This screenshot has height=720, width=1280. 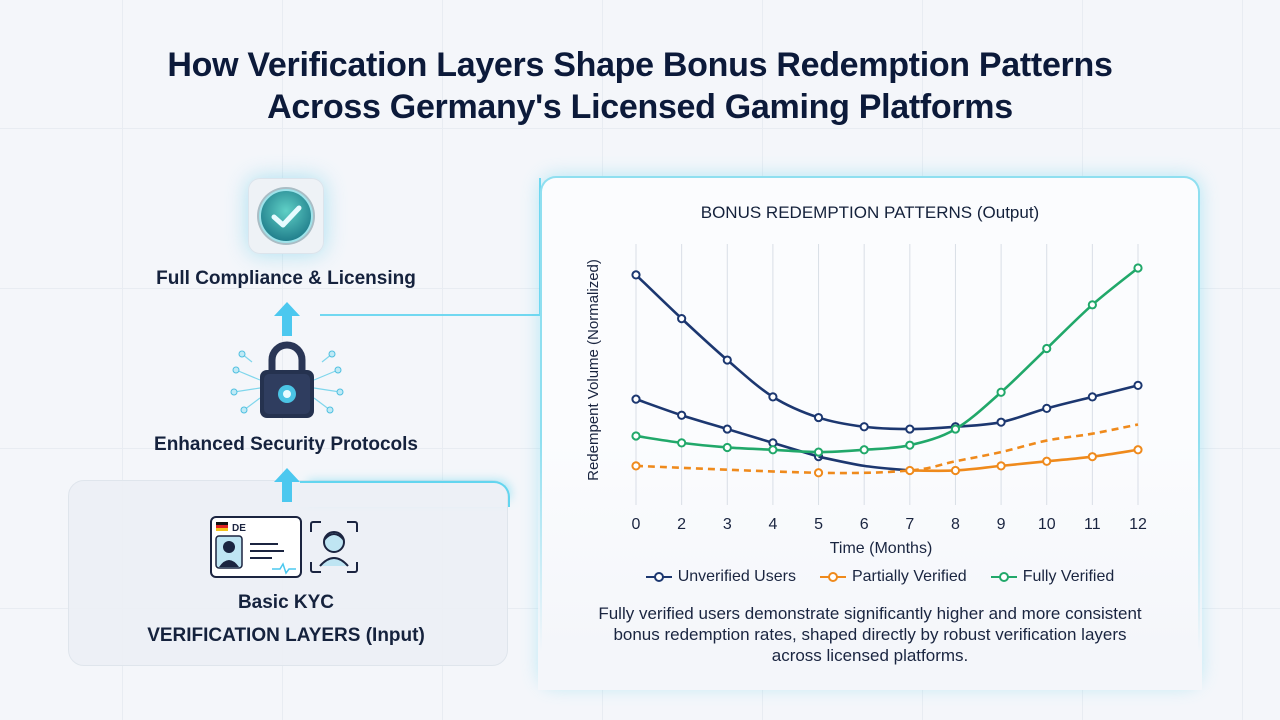 I want to click on id-card-icon: DE, so click(x=256, y=547).